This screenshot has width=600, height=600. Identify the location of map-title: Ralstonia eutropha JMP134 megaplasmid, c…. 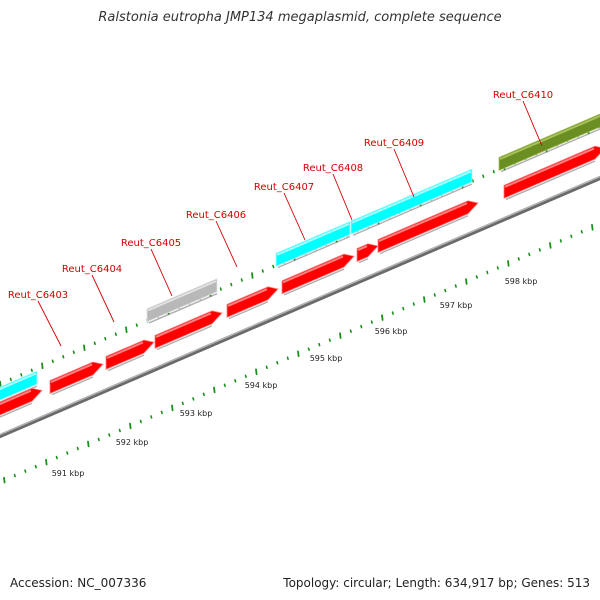
(300, 17).